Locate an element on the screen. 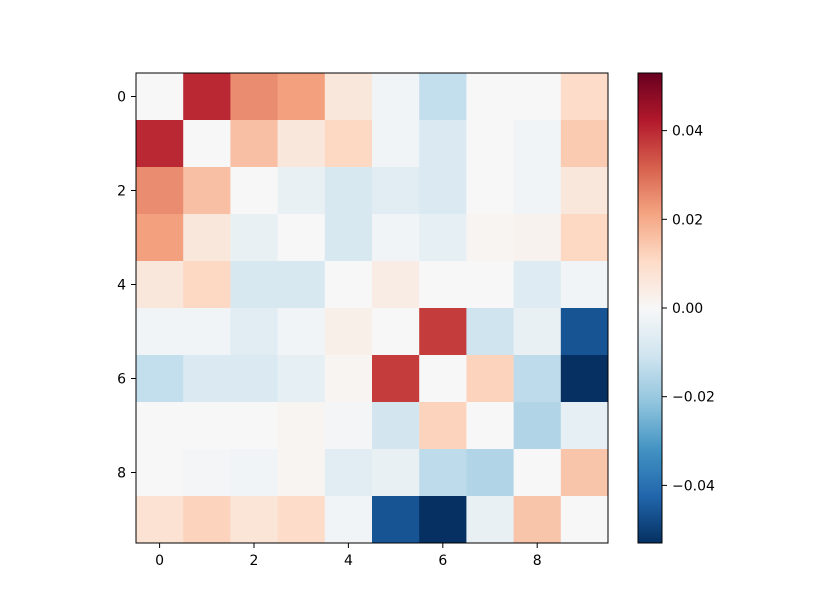  x-axis: 0 2 4 6 8 is located at coordinates (348, 556).